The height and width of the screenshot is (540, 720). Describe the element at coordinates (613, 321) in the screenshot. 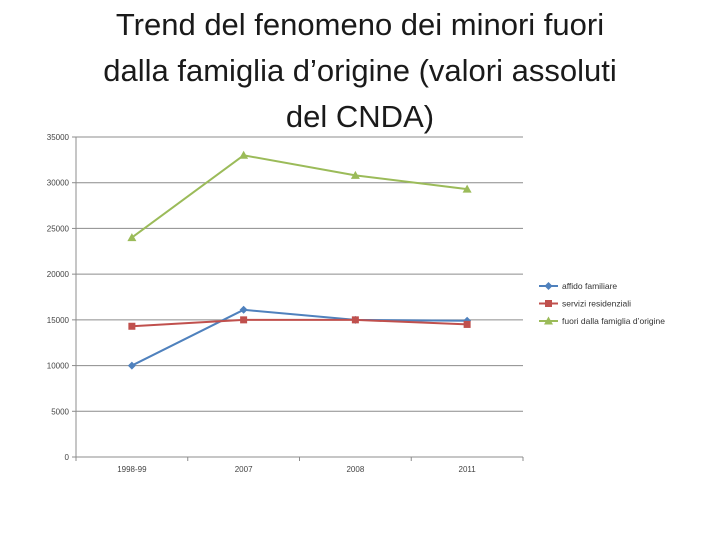

I see `legend-label: fuori dalla famiglia d’origine` at that location.